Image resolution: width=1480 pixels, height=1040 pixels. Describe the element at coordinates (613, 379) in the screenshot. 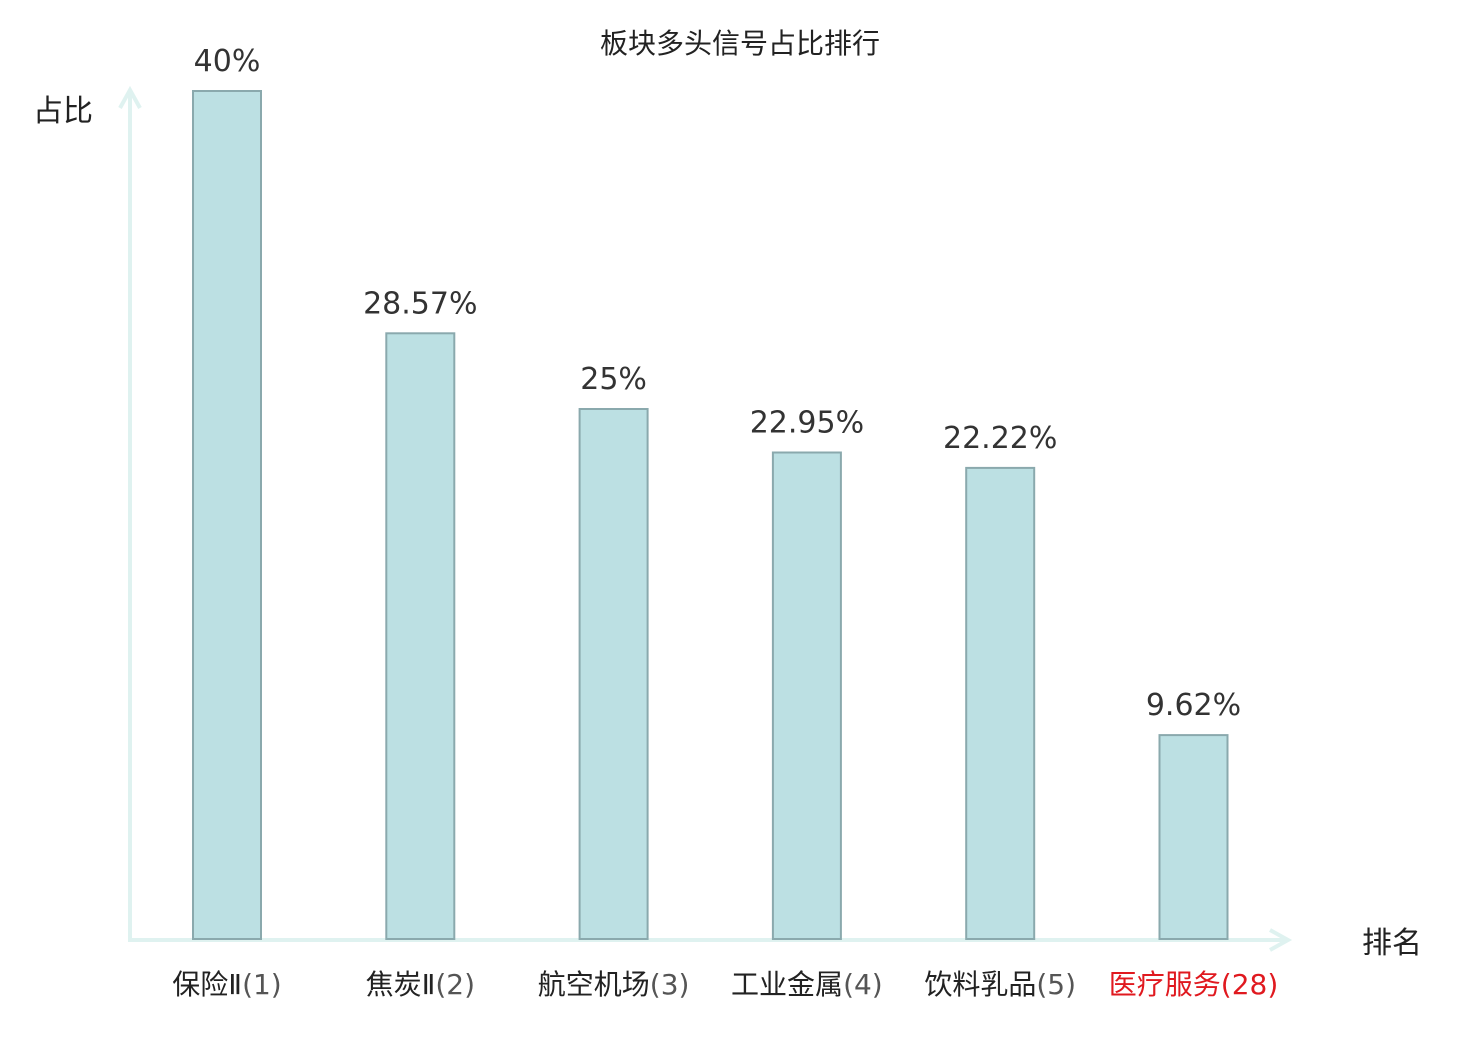

I see `value-label-3: 25%` at that location.